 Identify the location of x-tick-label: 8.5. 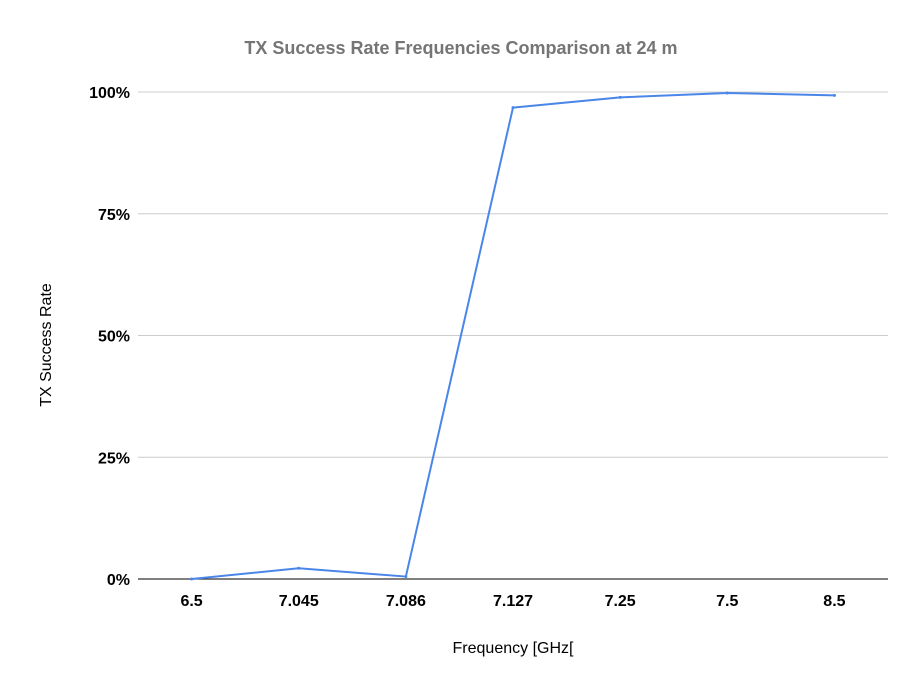
(834, 601).